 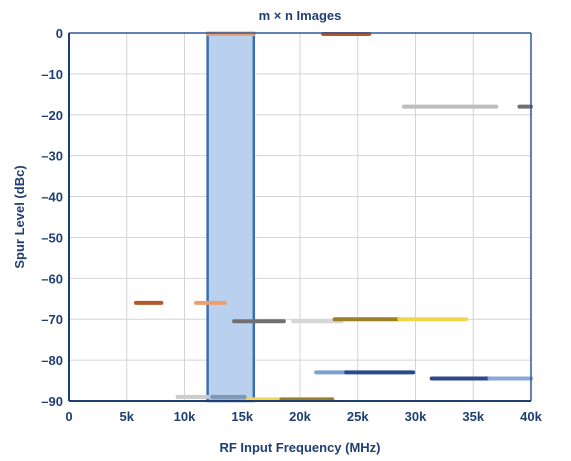 What do you see at coordinates (300, 416) in the screenshot?
I see `x-tick-label: 20k` at bounding box center [300, 416].